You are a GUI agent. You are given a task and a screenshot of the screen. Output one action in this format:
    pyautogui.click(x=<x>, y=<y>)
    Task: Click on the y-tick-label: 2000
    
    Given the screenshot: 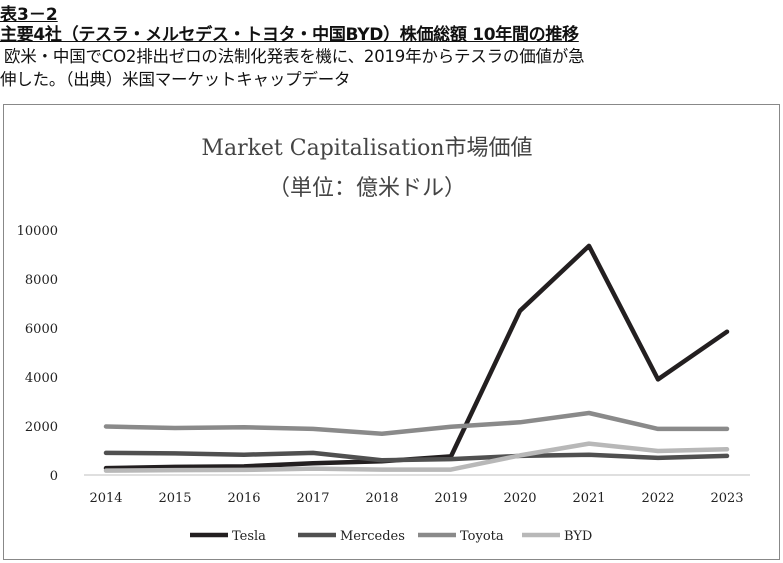 What is the action you would take?
    pyautogui.click(x=41, y=427)
    